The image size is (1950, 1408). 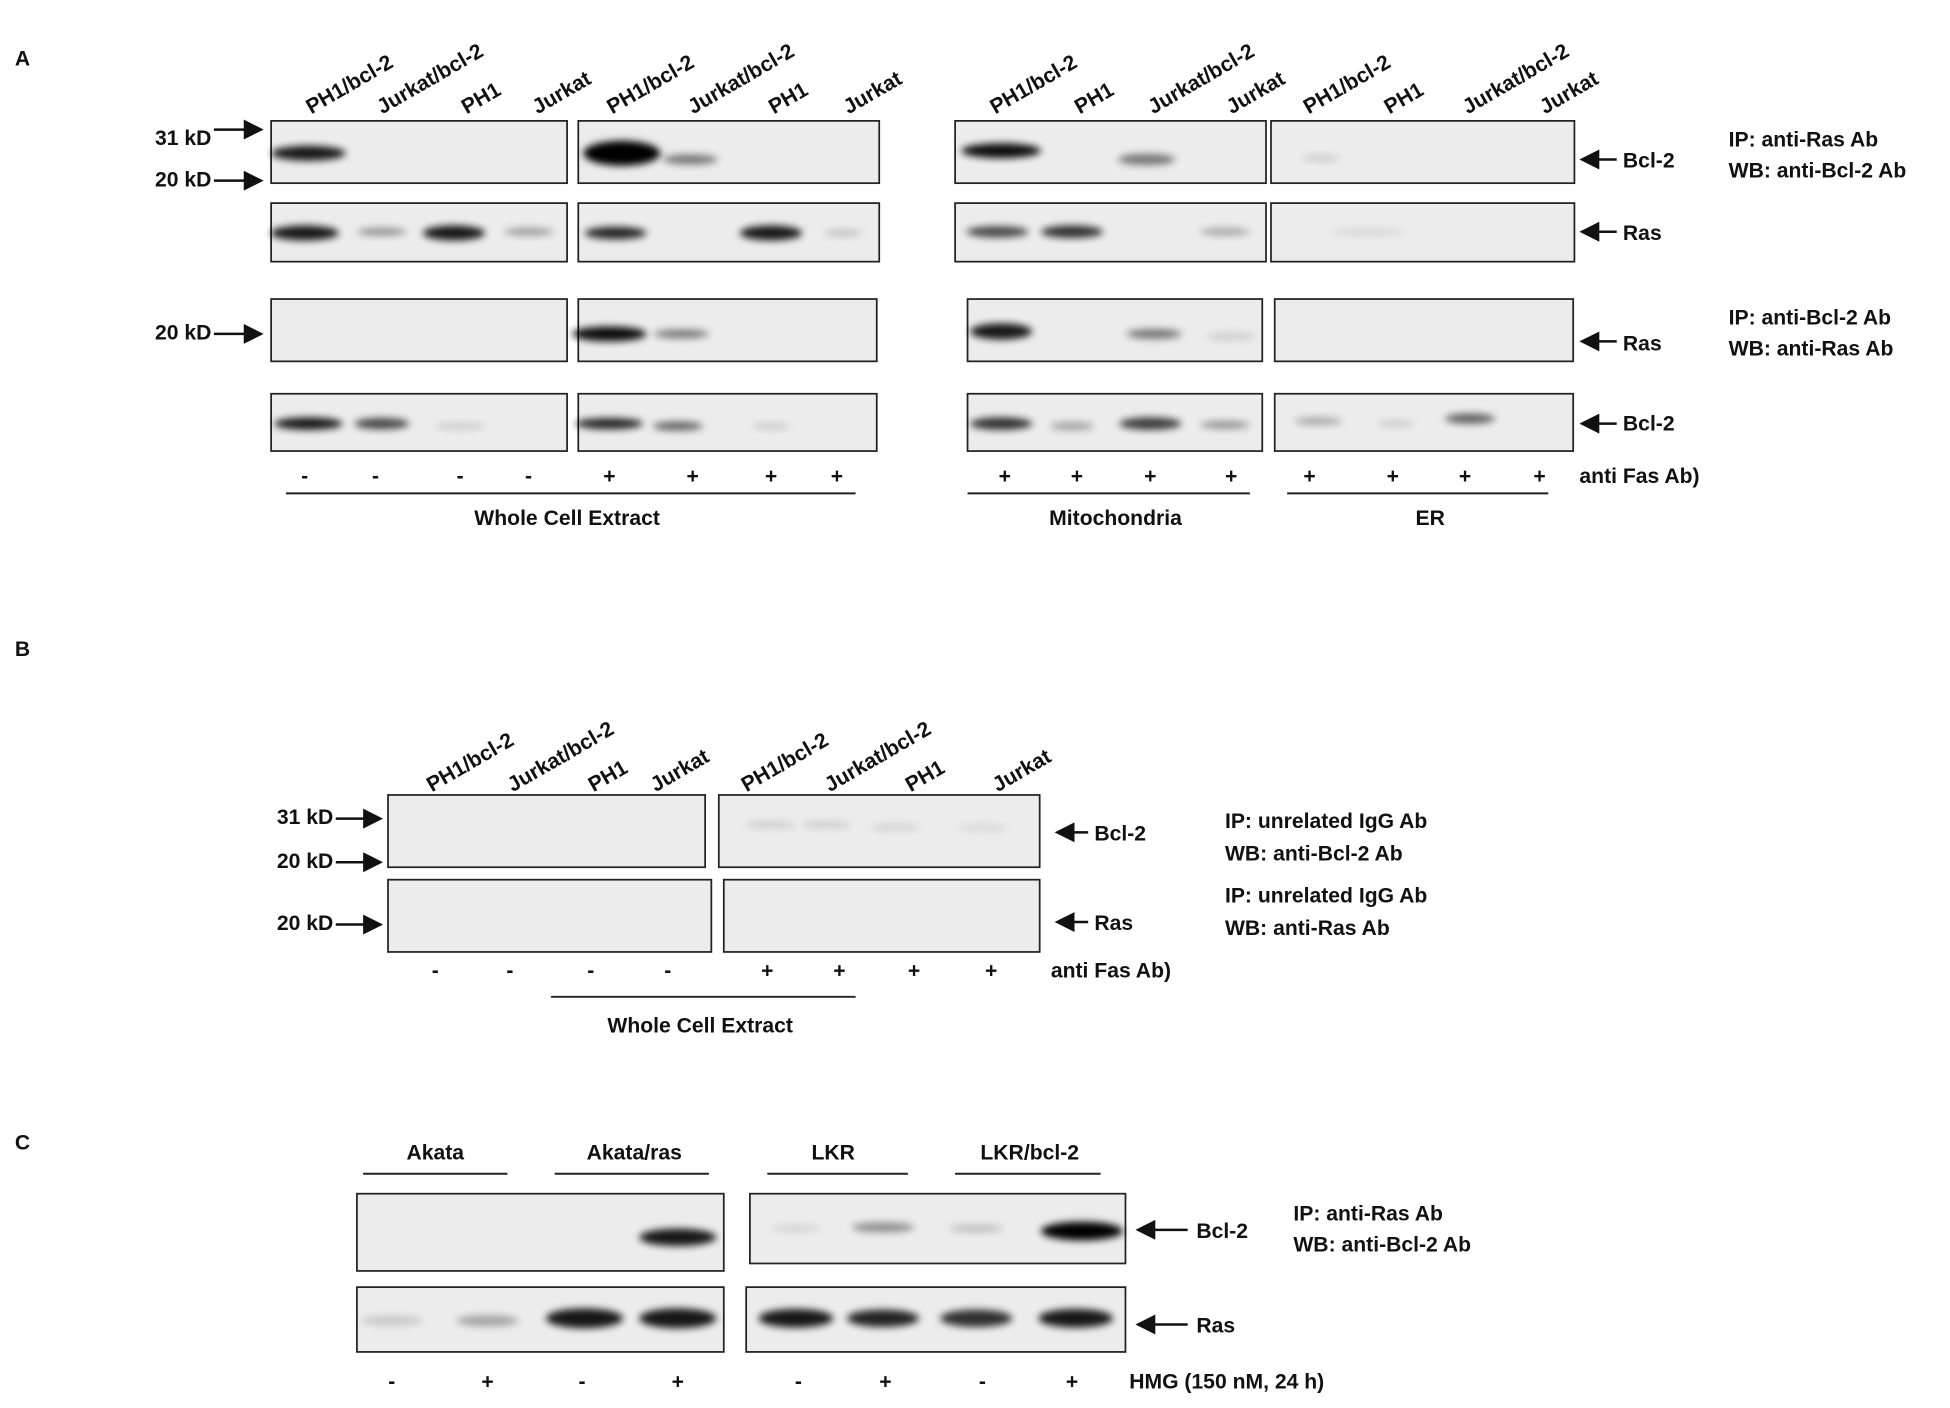 I want to click on group-label: Akata/ras, so click(x=634, y=1152).